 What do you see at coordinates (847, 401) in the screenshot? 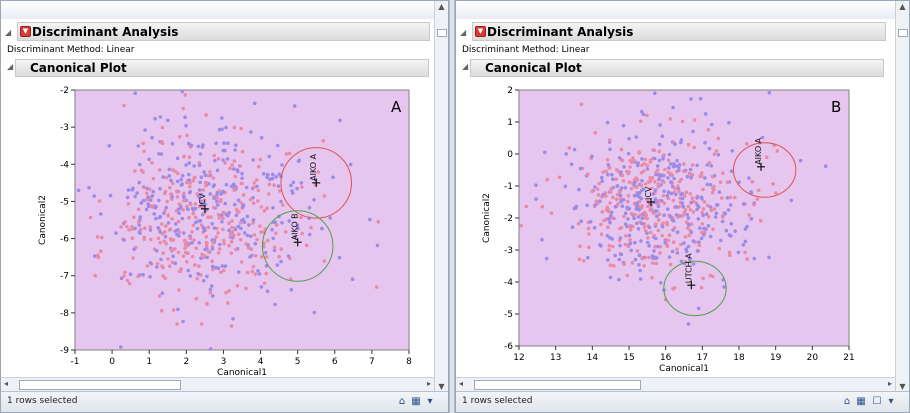
I see `home-icon: ⌂` at bounding box center [847, 401].